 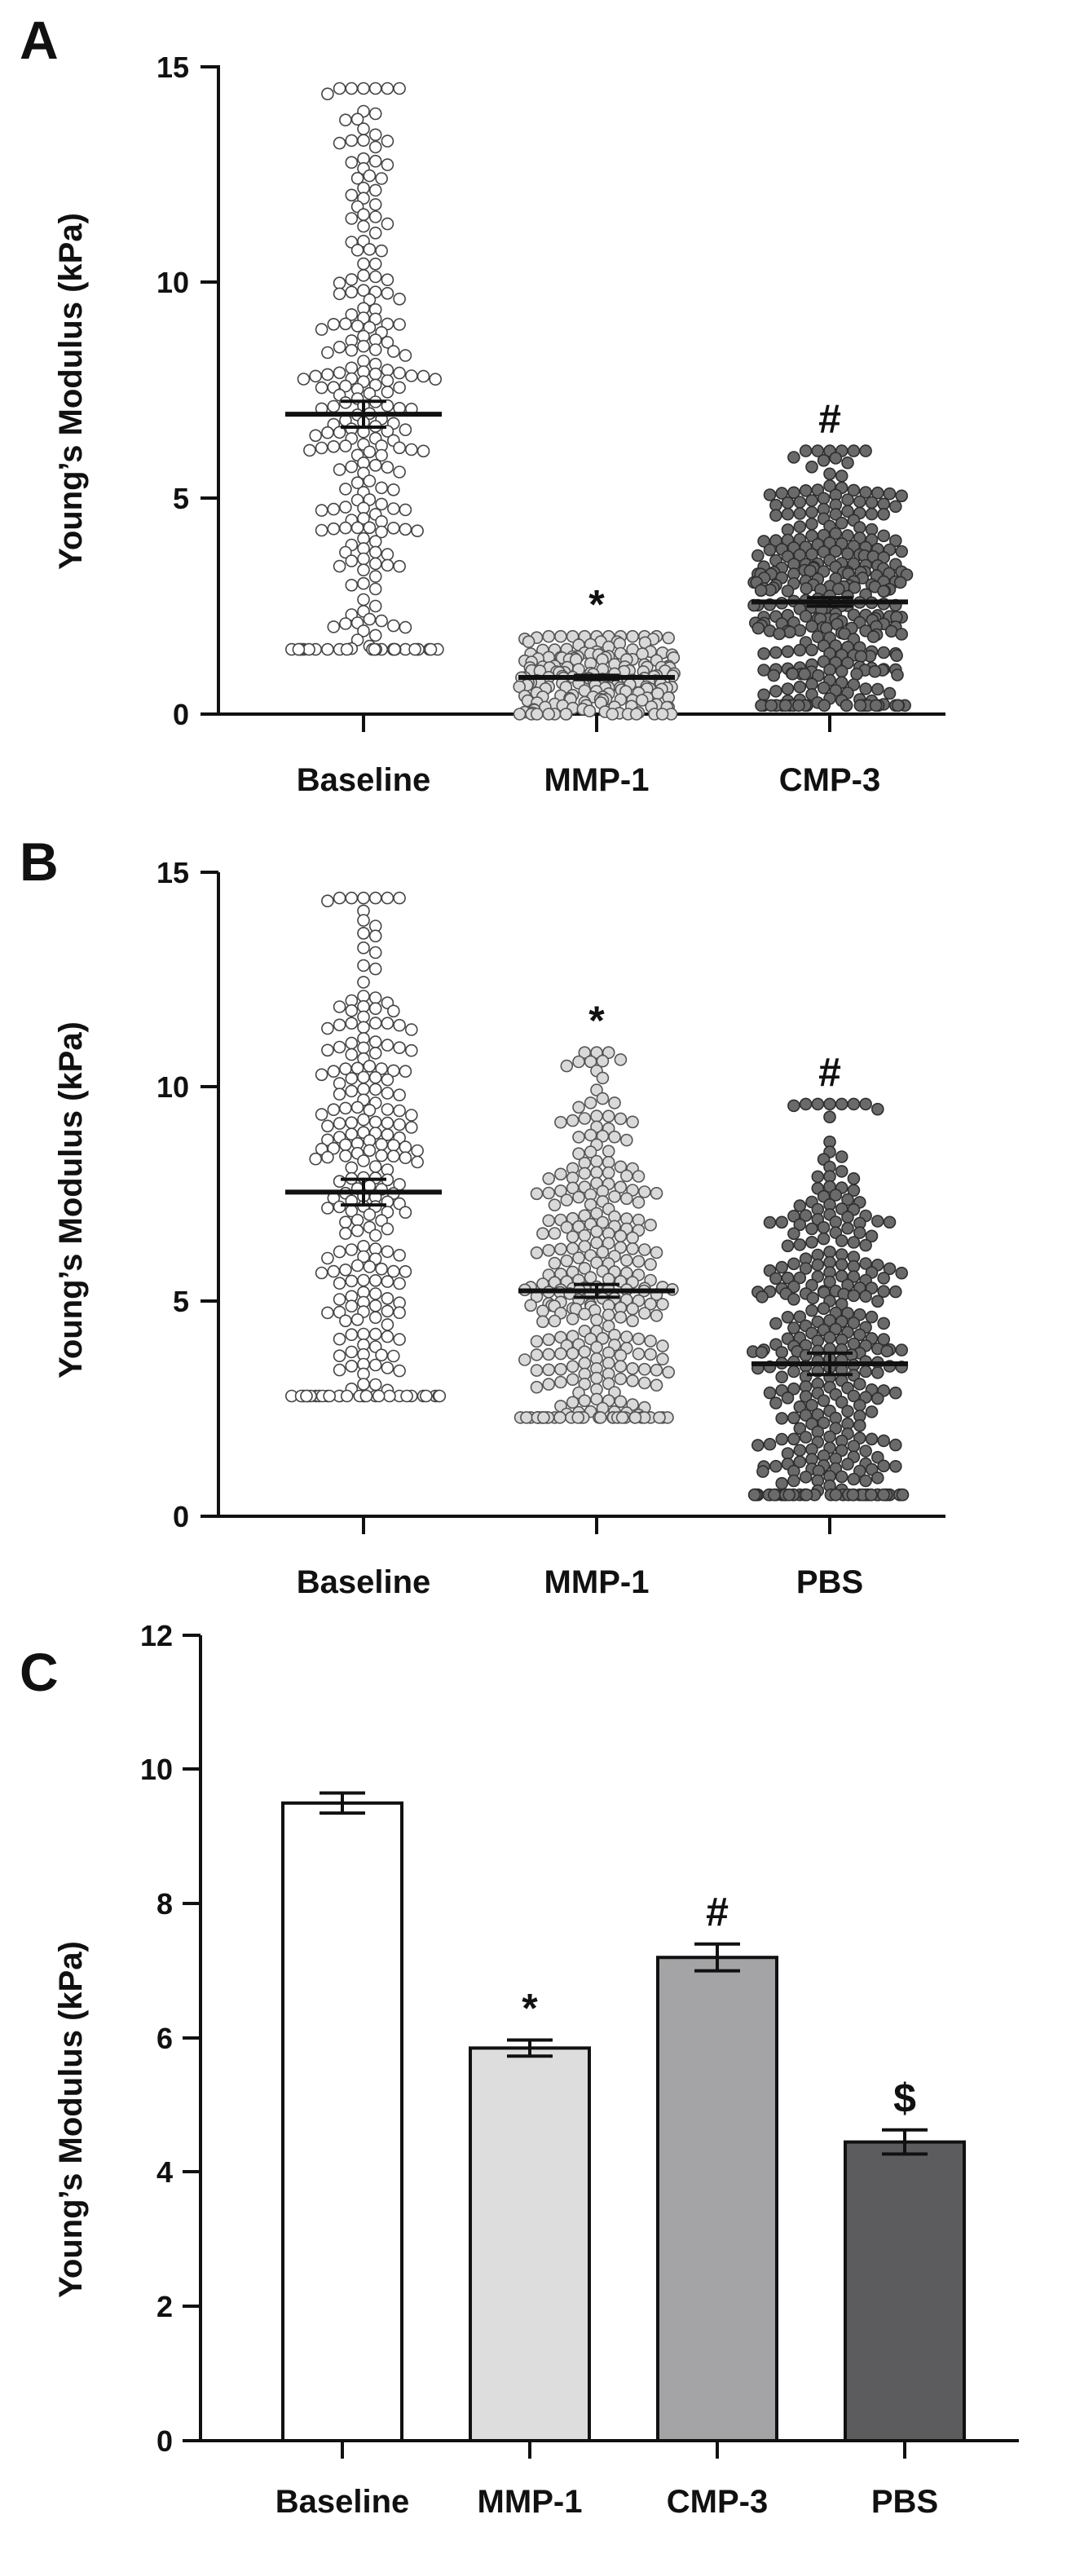 What do you see at coordinates (905, 2502) in the screenshot?
I see `x-category-label: PBS` at bounding box center [905, 2502].